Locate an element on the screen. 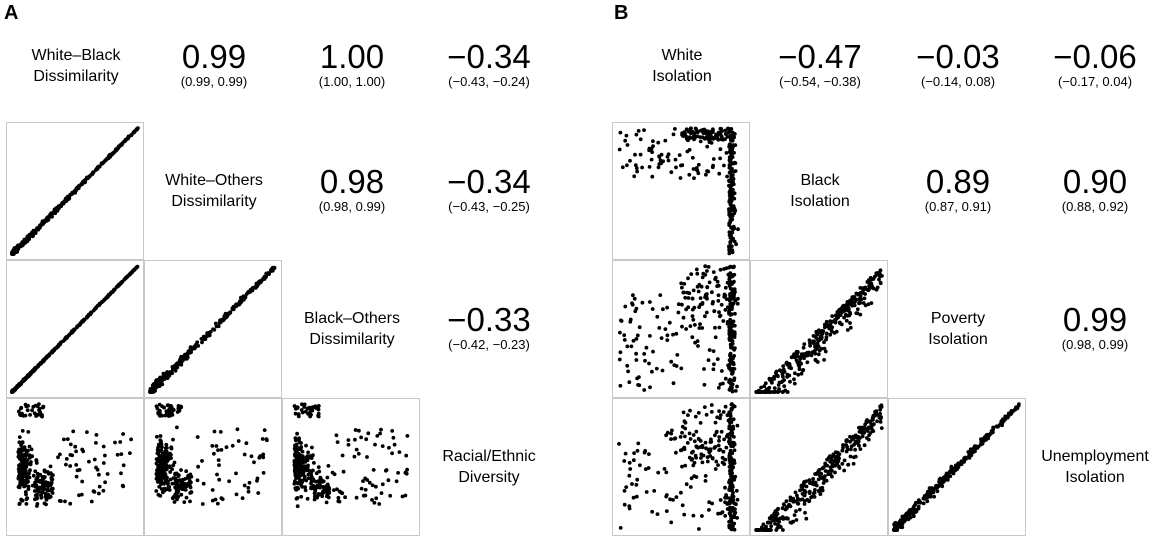 Image resolution: width=1158 pixels, height=542 pixels. correlation-cell: −0.47 (−0.54, −0.38) is located at coordinates (820, 65).